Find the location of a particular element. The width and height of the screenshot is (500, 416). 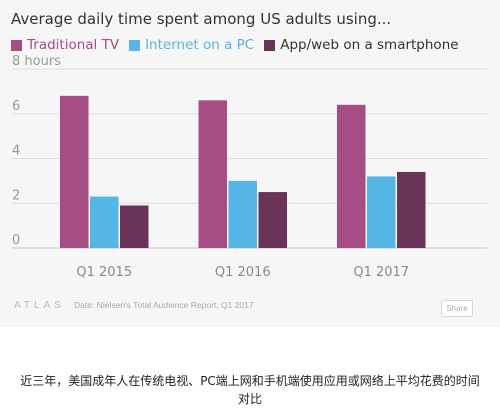

legend-swatch-internet-pc is located at coordinates (135, 45).